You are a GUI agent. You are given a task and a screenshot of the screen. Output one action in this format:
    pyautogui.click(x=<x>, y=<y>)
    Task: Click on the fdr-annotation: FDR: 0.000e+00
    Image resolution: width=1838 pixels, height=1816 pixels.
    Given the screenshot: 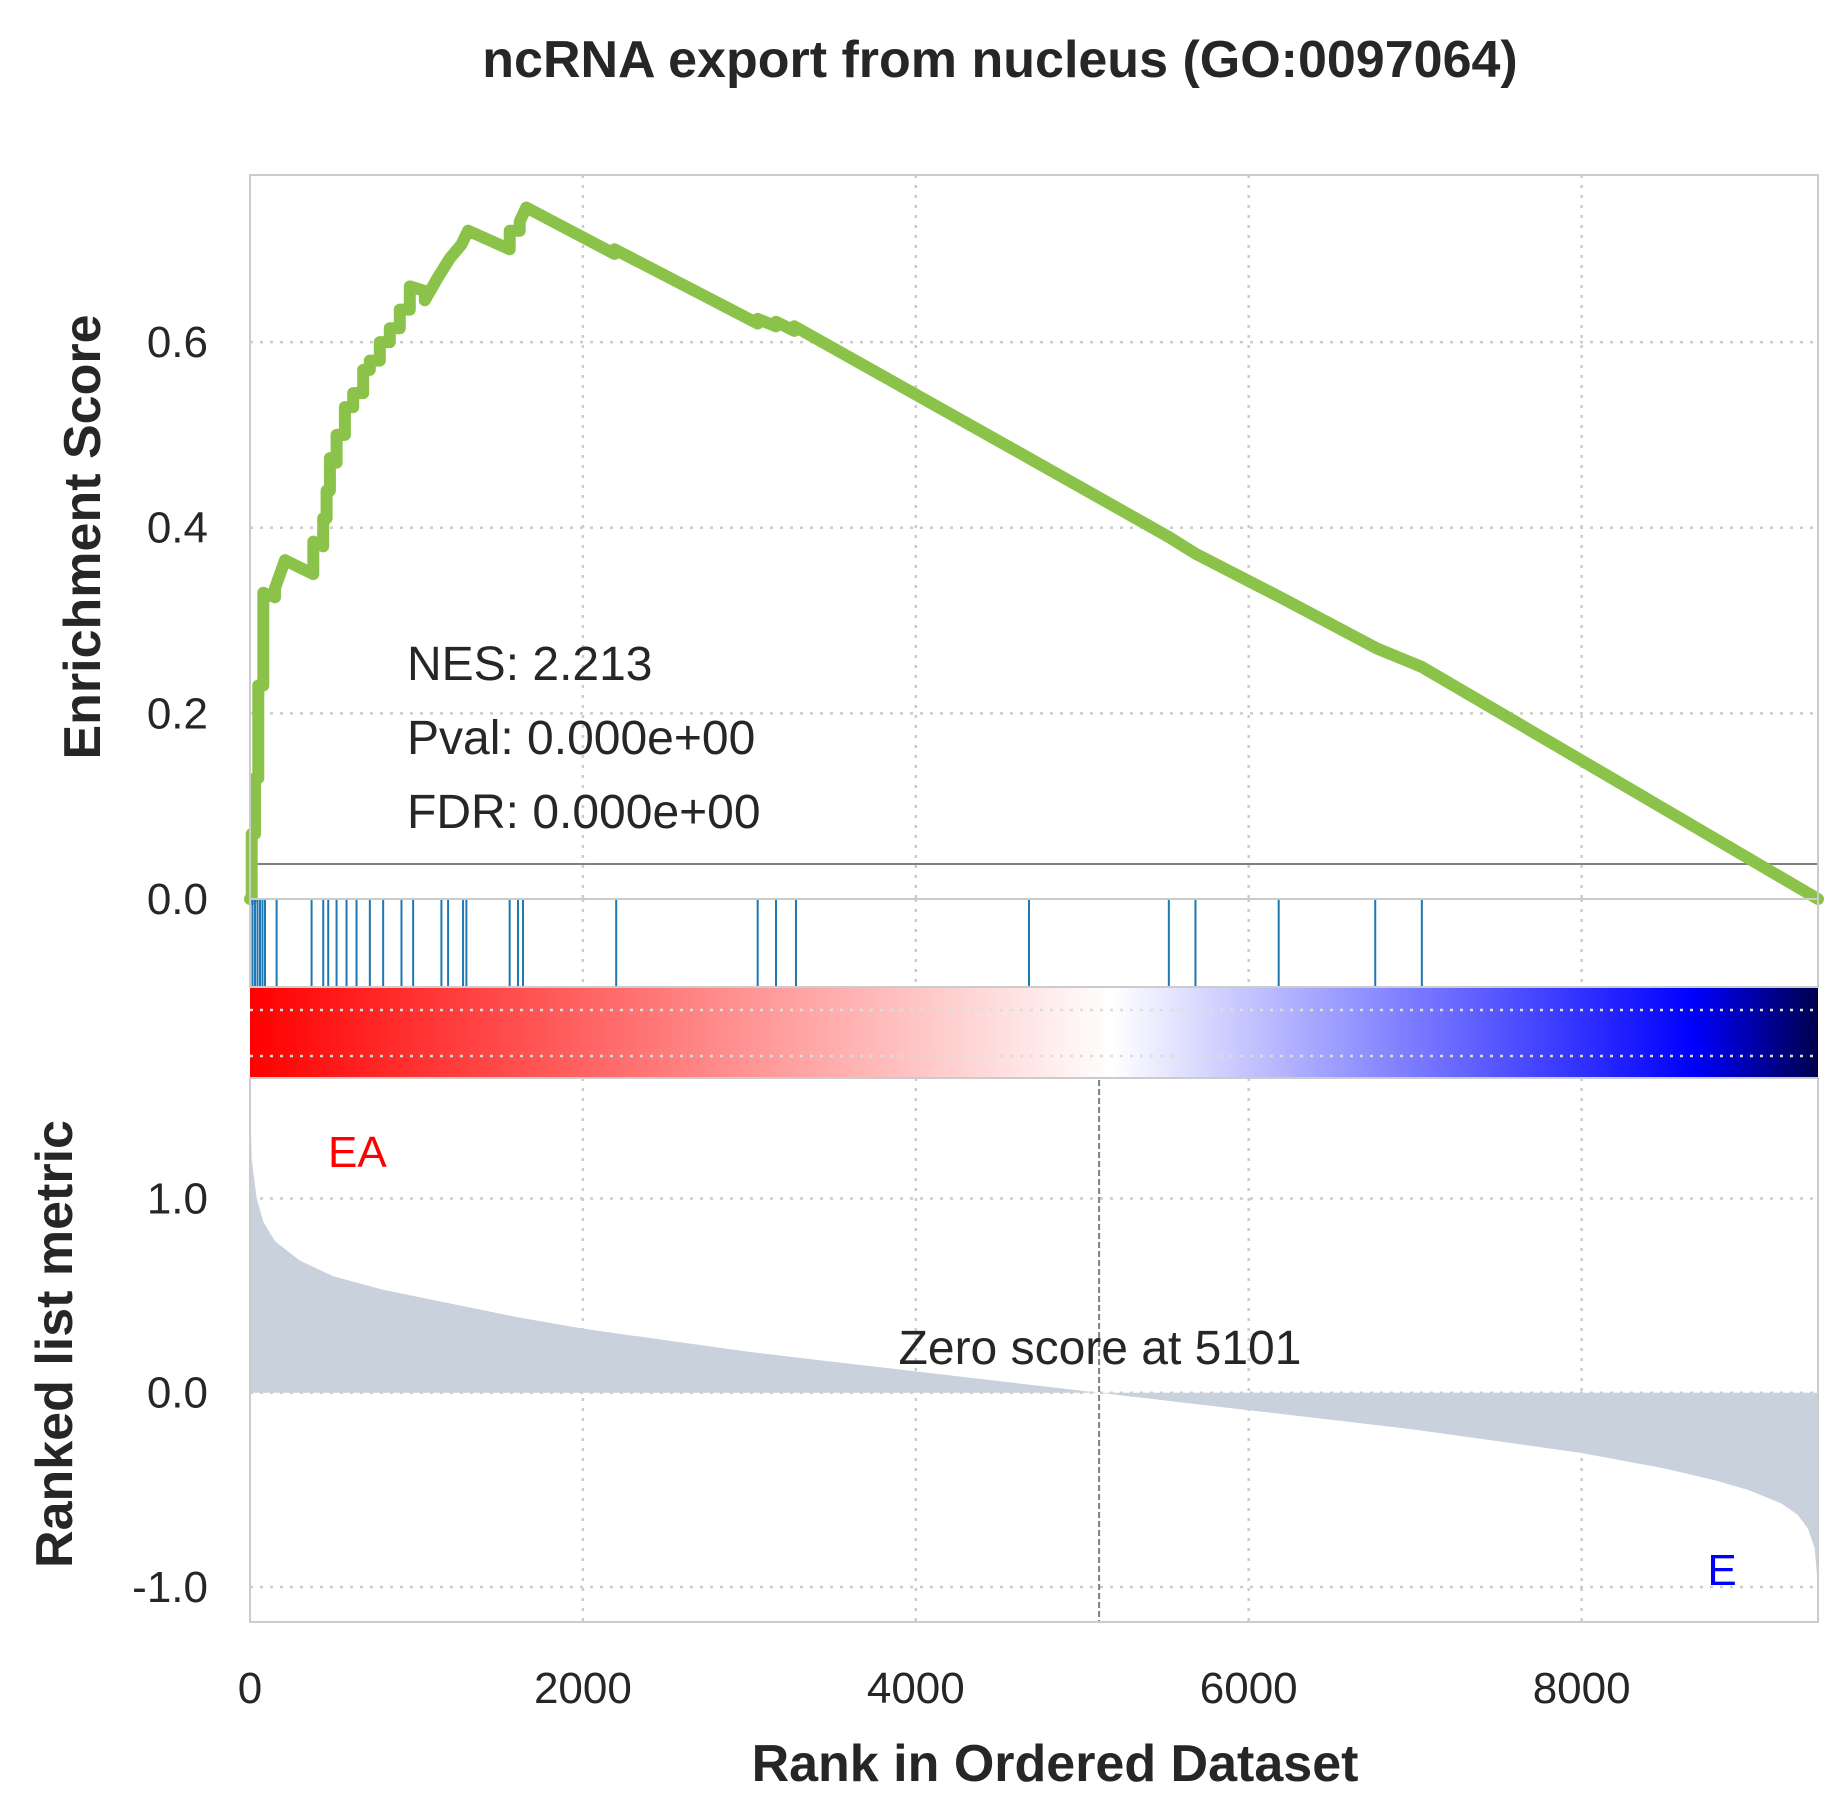 What is the action you would take?
    pyautogui.click(x=584, y=812)
    